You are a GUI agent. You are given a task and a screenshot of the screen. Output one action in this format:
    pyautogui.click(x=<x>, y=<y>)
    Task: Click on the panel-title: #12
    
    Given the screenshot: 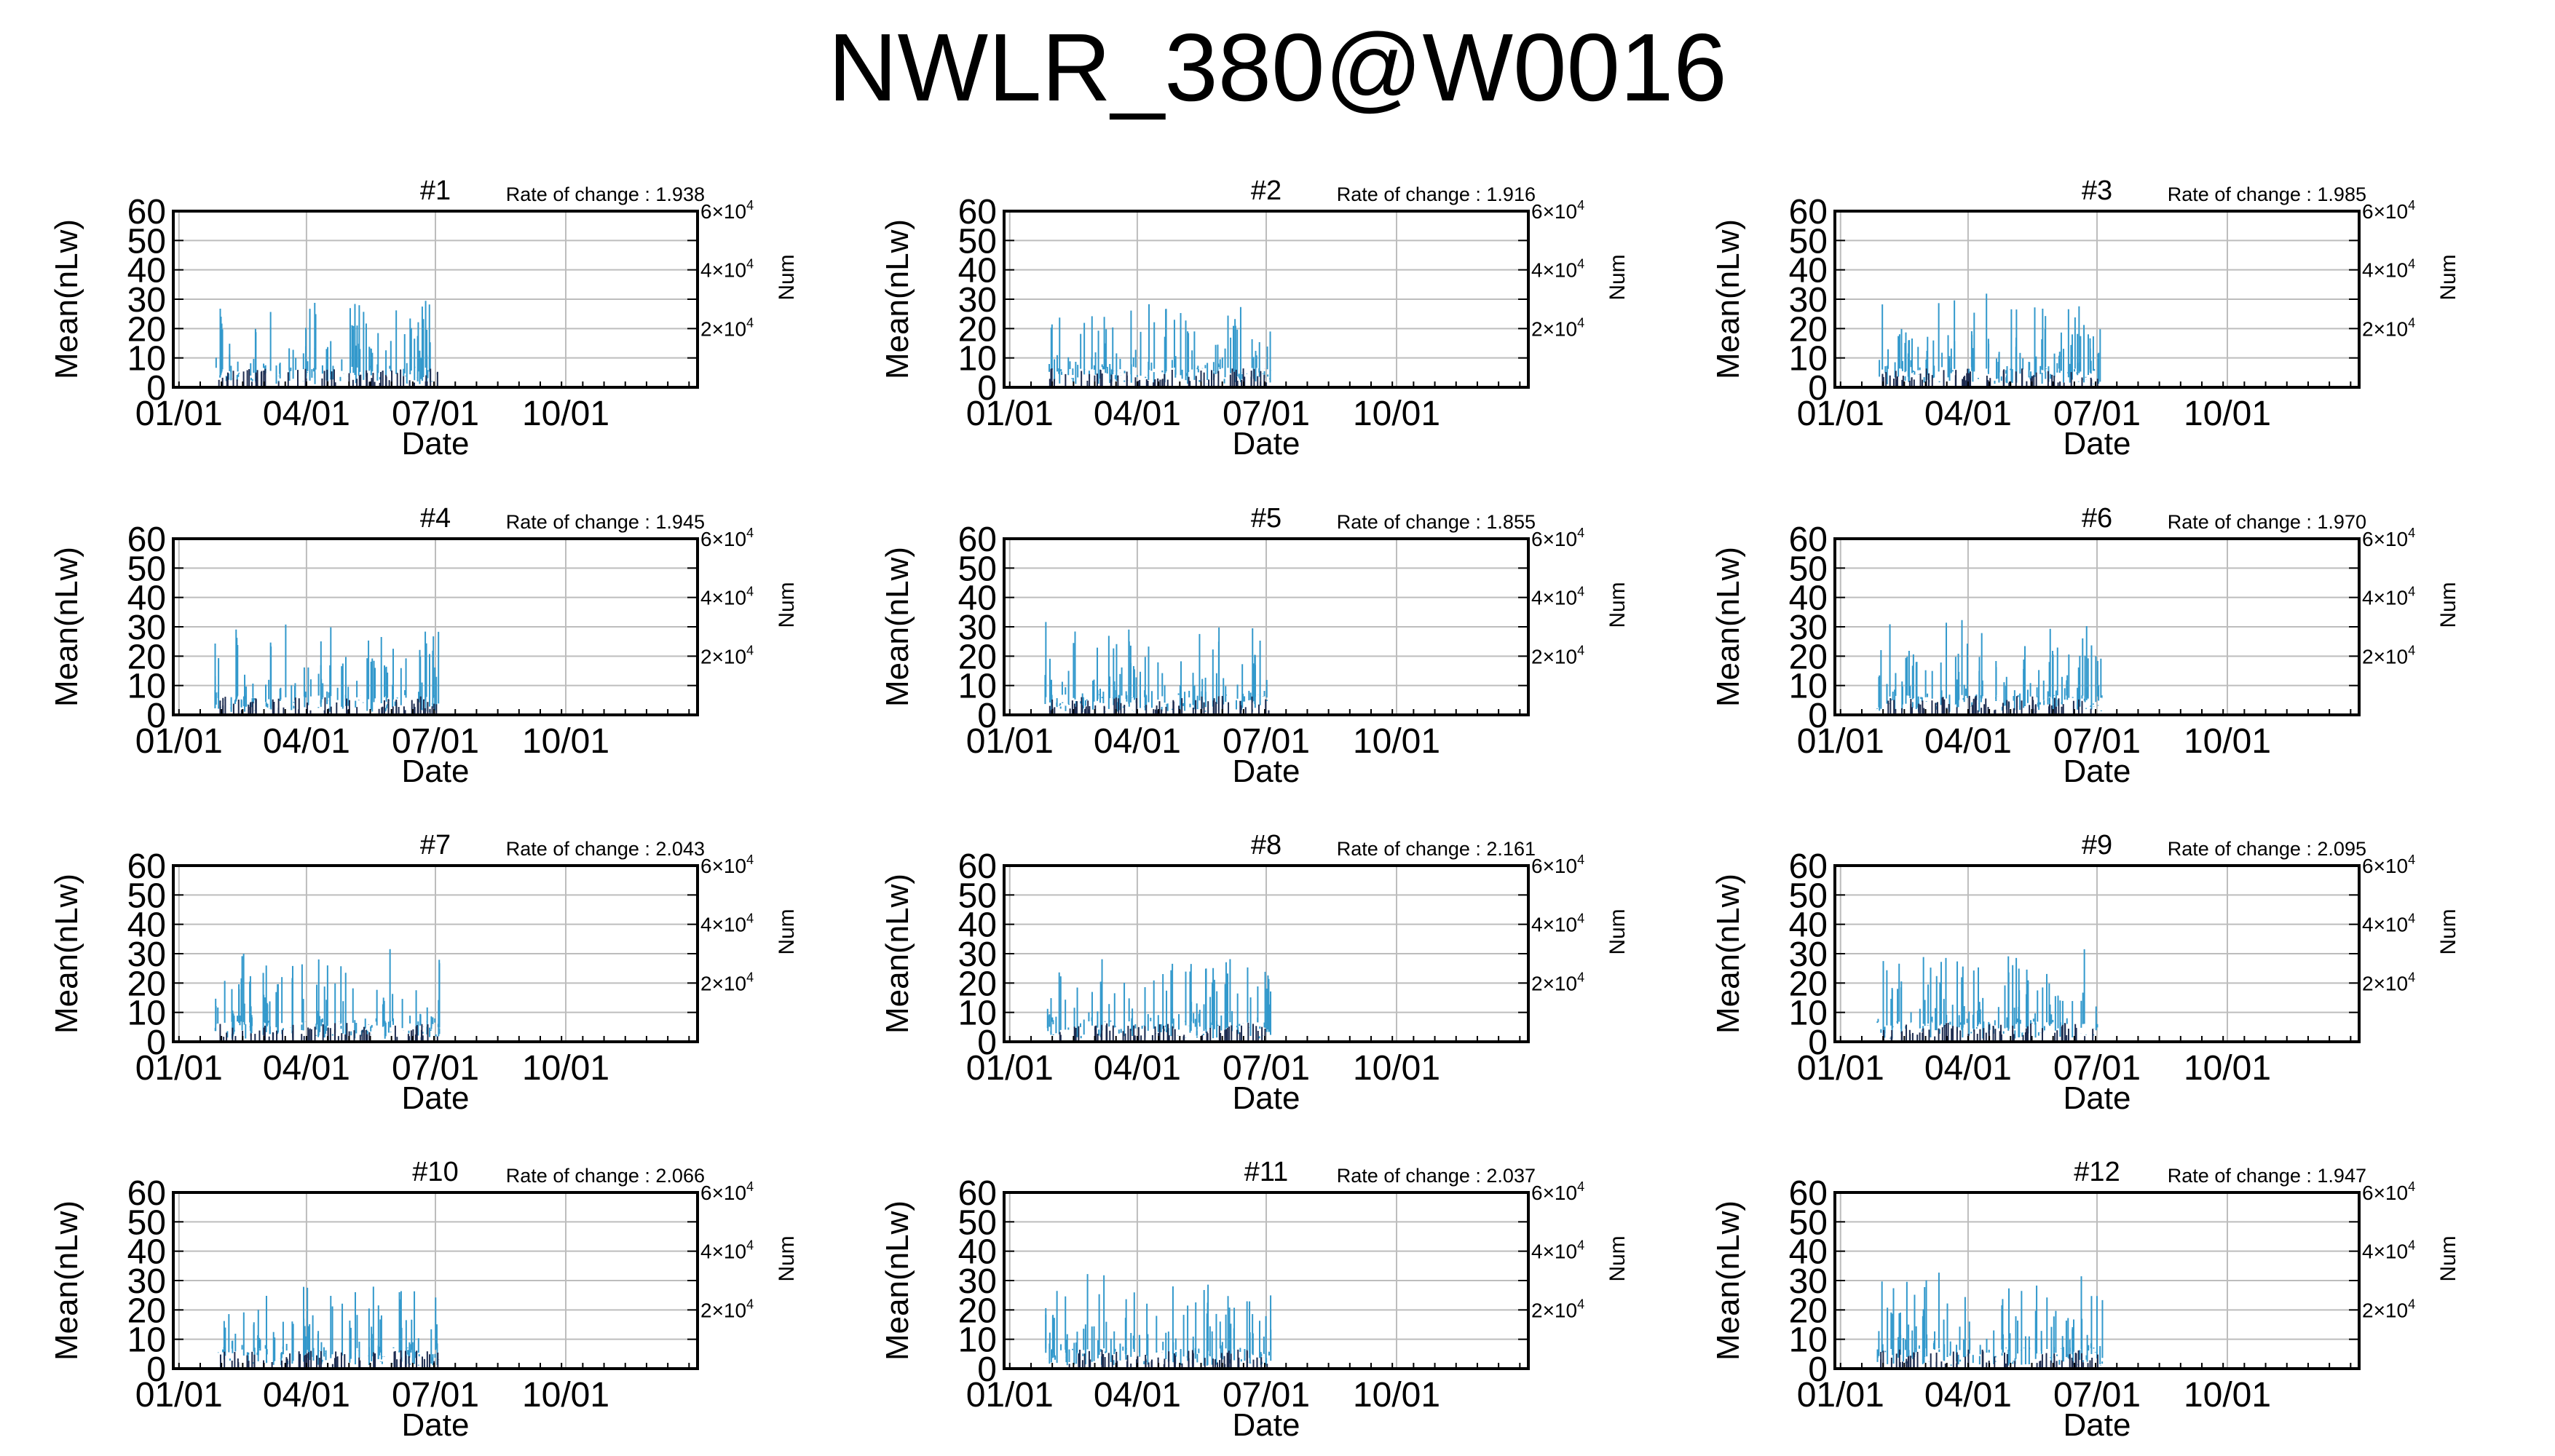 What is the action you would take?
    pyautogui.click(x=2097, y=1172)
    